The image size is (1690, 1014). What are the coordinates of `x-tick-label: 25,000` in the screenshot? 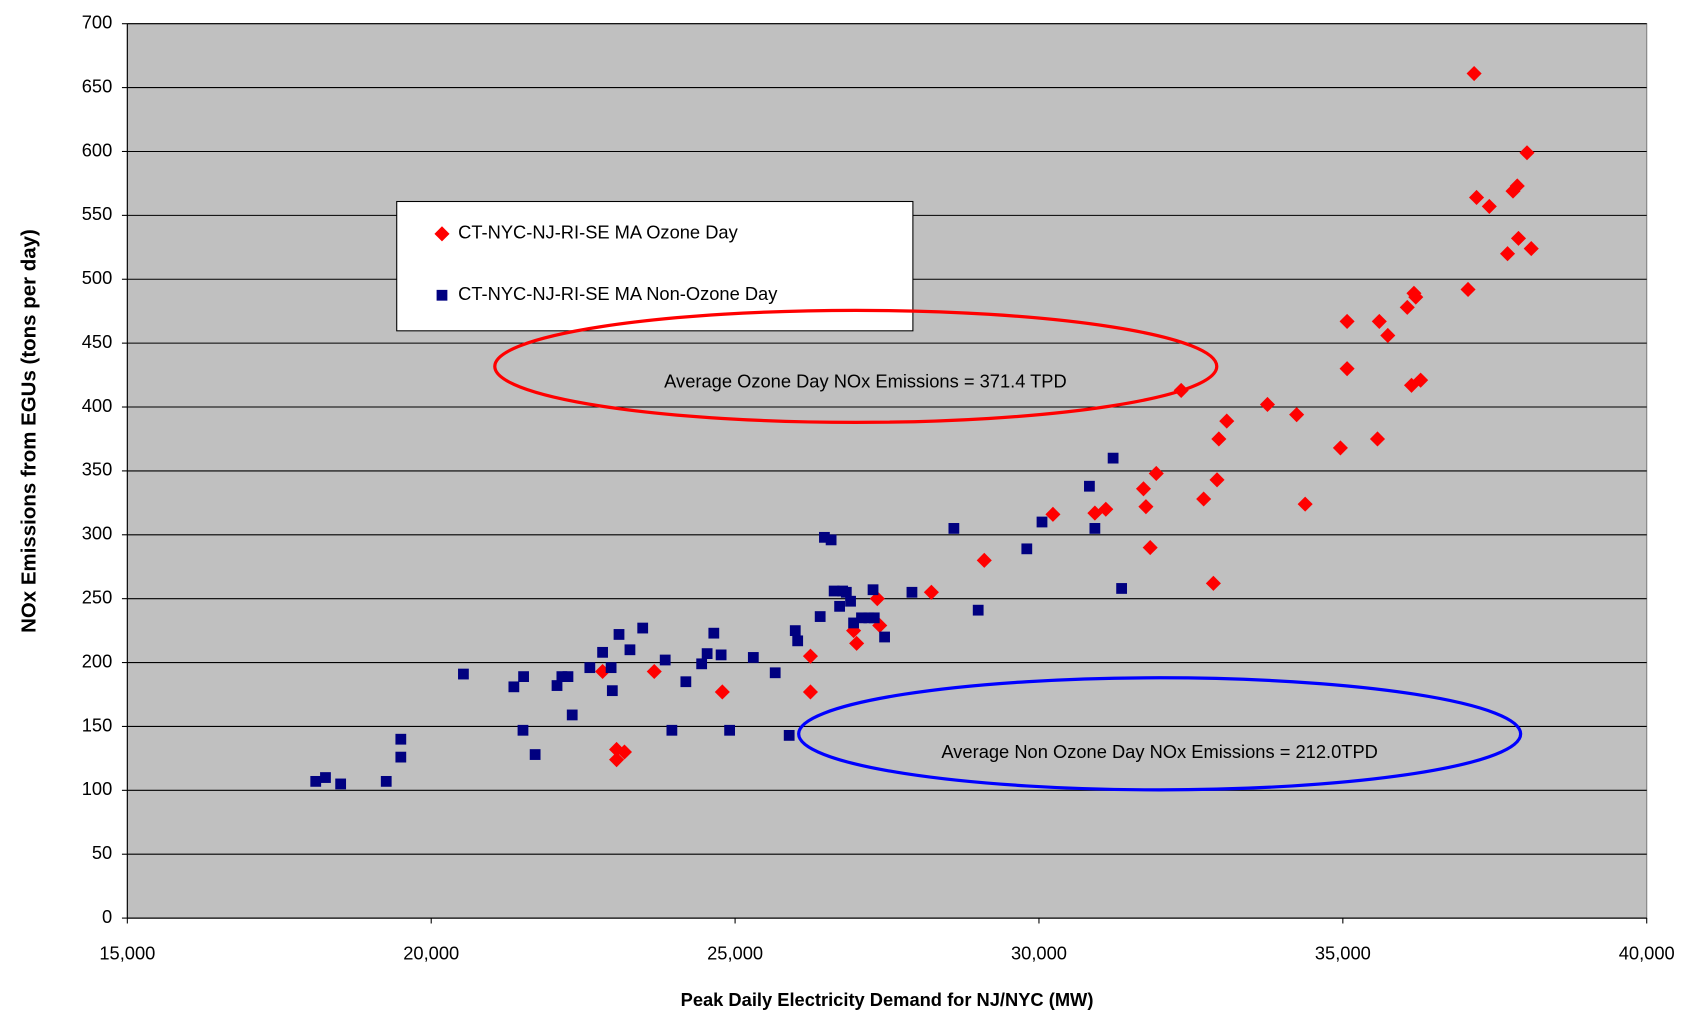 It's located at (735, 953).